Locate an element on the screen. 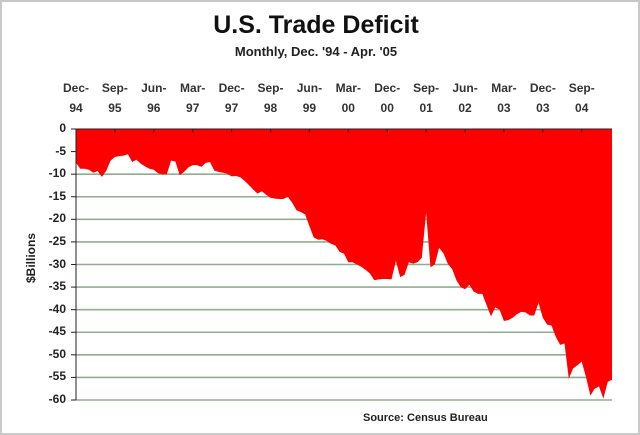  y-tick-label: 0 is located at coordinates (62, 128).